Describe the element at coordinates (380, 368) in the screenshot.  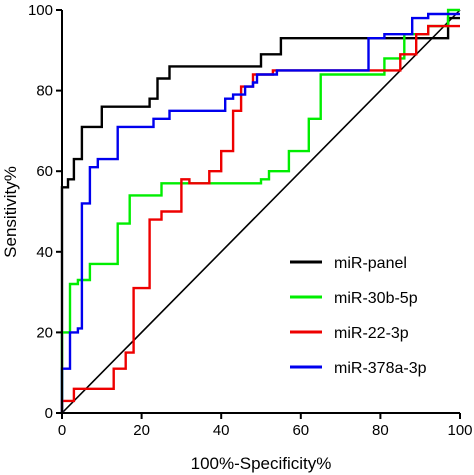
I see `legend-label: miR-378a-3p` at that location.